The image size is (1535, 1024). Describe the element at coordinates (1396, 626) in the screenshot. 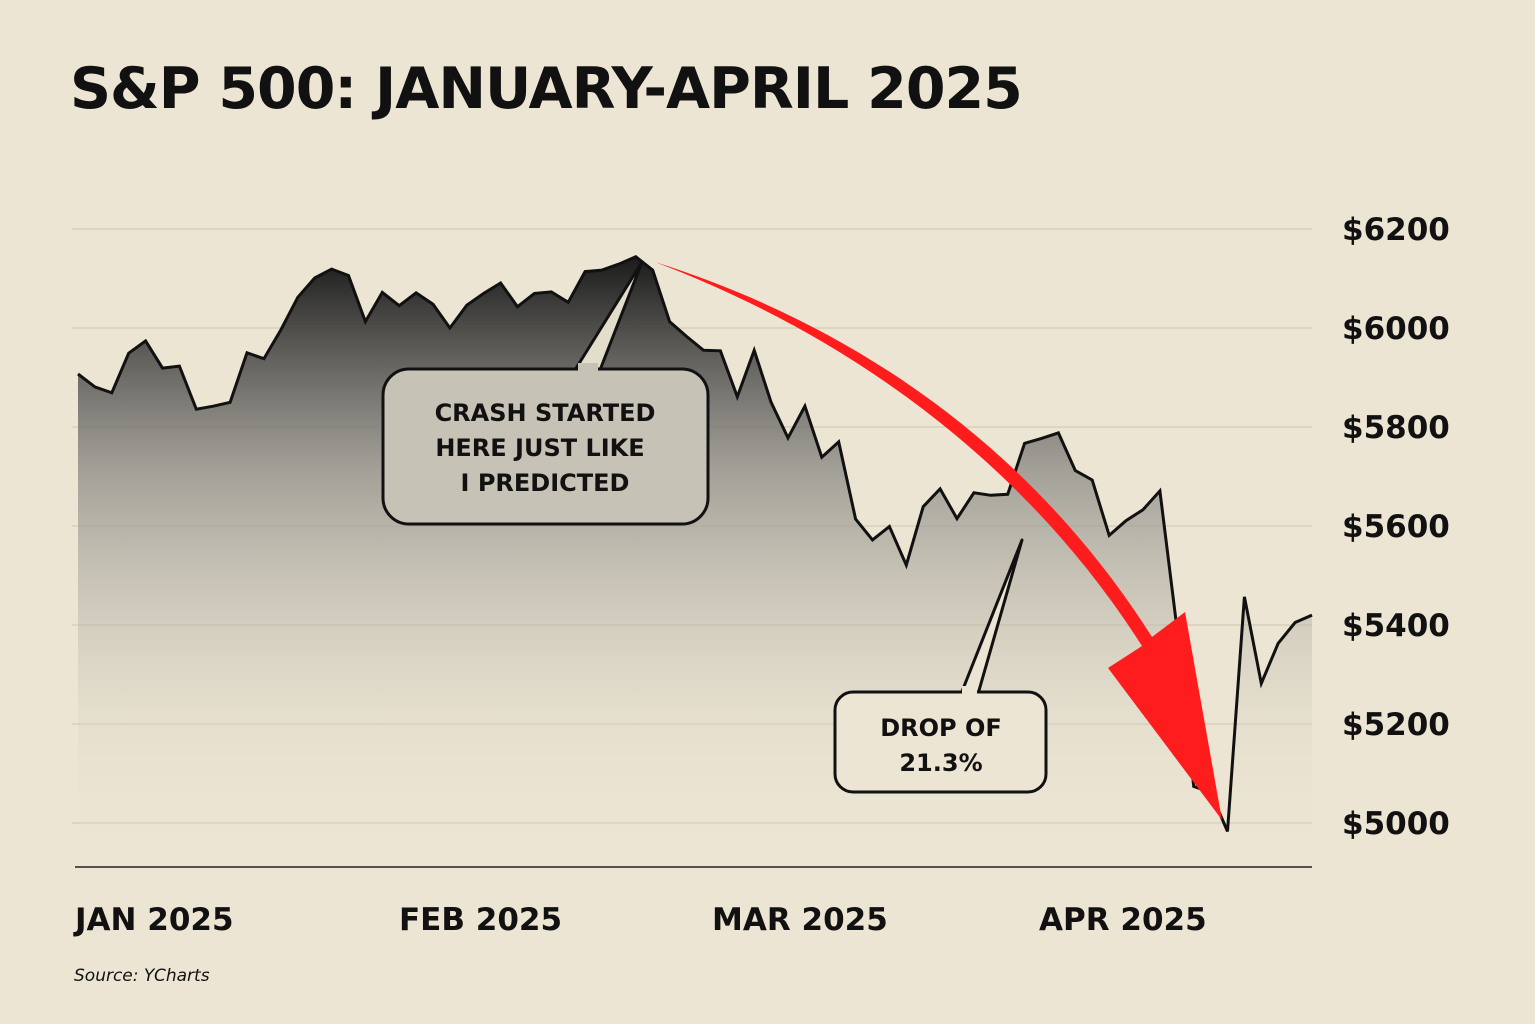

I see `y-tick-label: $5400` at that location.